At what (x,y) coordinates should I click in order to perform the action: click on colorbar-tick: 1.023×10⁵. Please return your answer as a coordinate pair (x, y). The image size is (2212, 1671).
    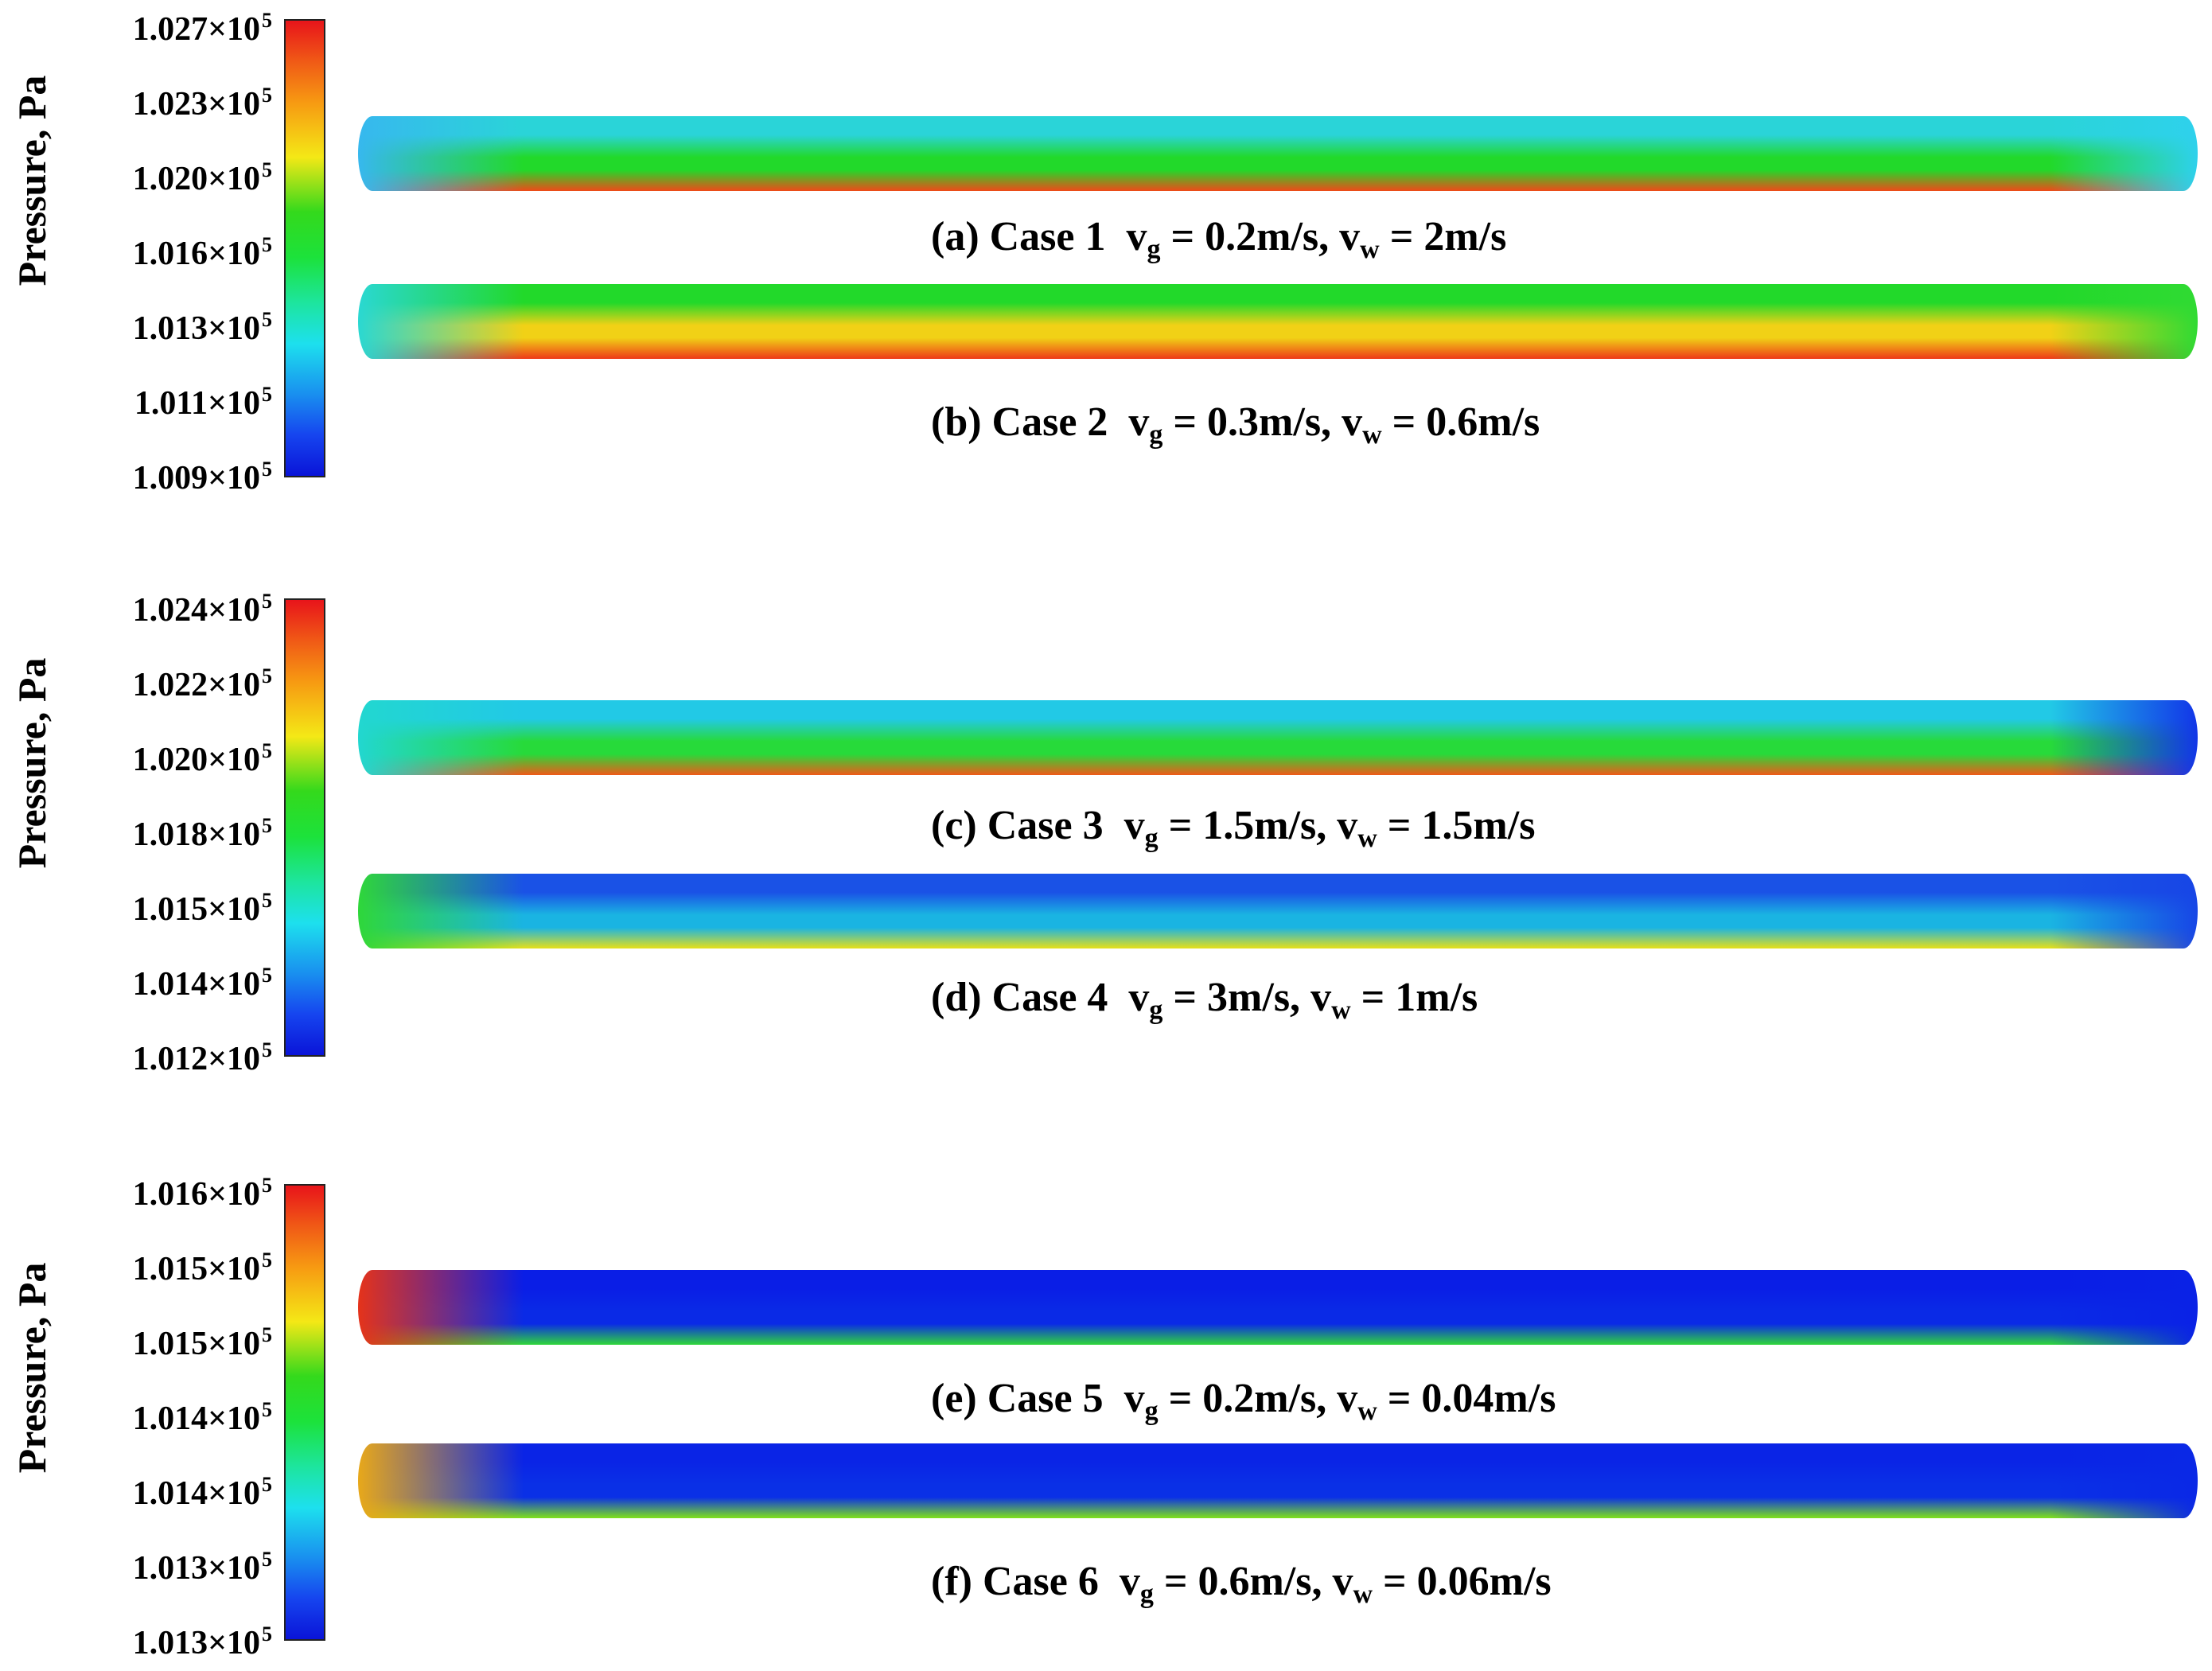
    Looking at the image, I should click on (202, 103).